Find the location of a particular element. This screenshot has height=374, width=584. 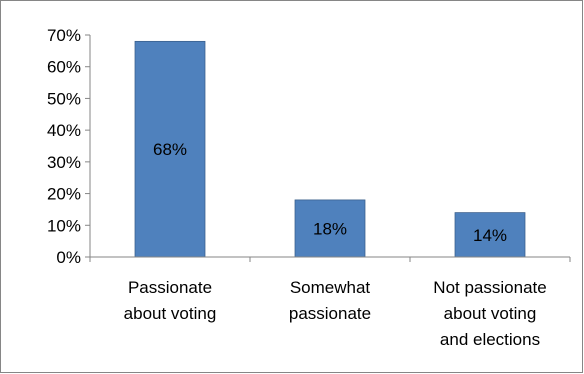

x-tick-label: and elections is located at coordinates (490, 339).